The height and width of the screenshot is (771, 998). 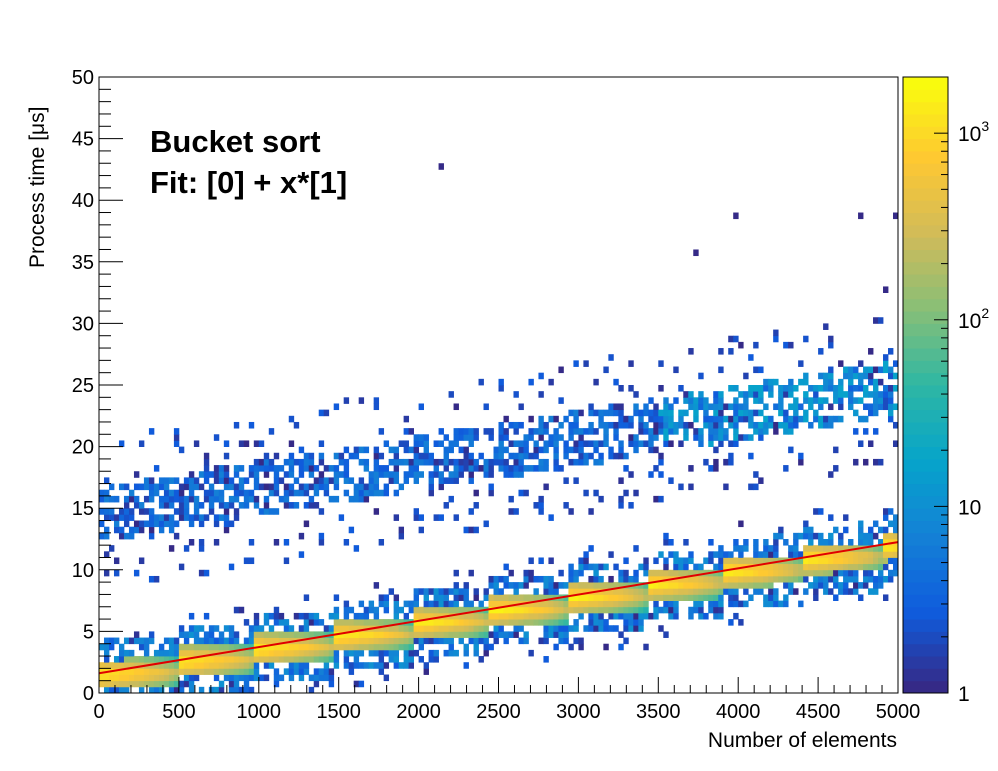 What do you see at coordinates (925, 588) in the screenshot?
I see `palette-segment` at bounding box center [925, 588].